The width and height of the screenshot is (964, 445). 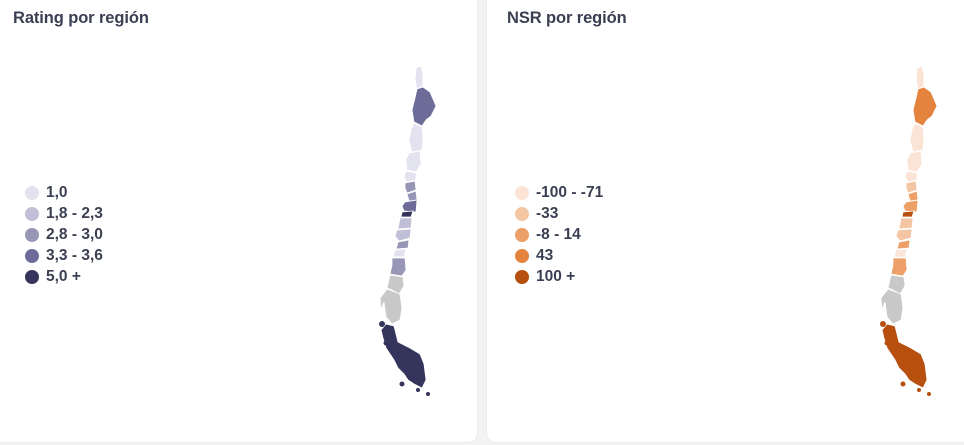 What do you see at coordinates (57, 192) in the screenshot?
I see `legend-label: 1,0` at bounding box center [57, 192].